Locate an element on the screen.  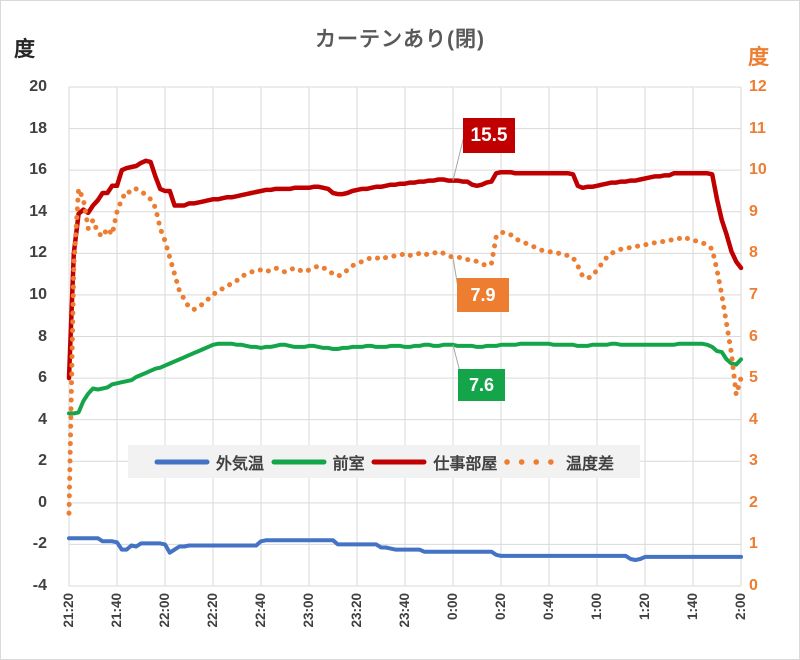
x-axis-tick: 23:20 is located at coordinates (356, 610).